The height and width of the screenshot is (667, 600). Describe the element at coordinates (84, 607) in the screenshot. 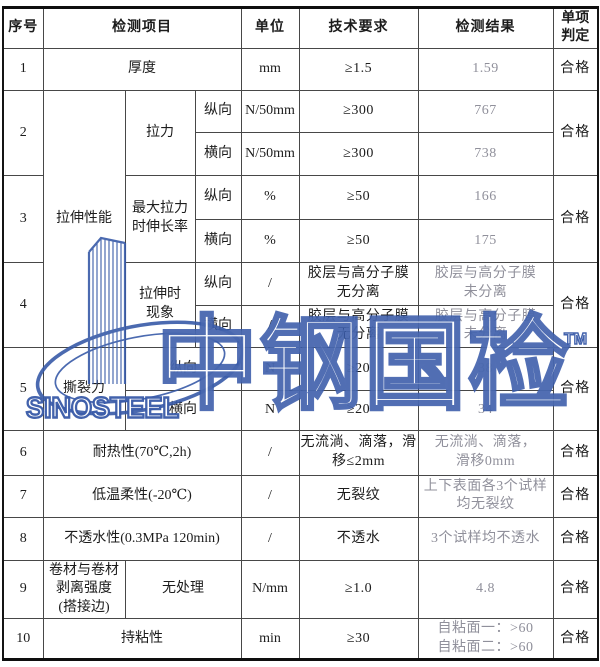

I see `item-line: (搭接边)` at that location.